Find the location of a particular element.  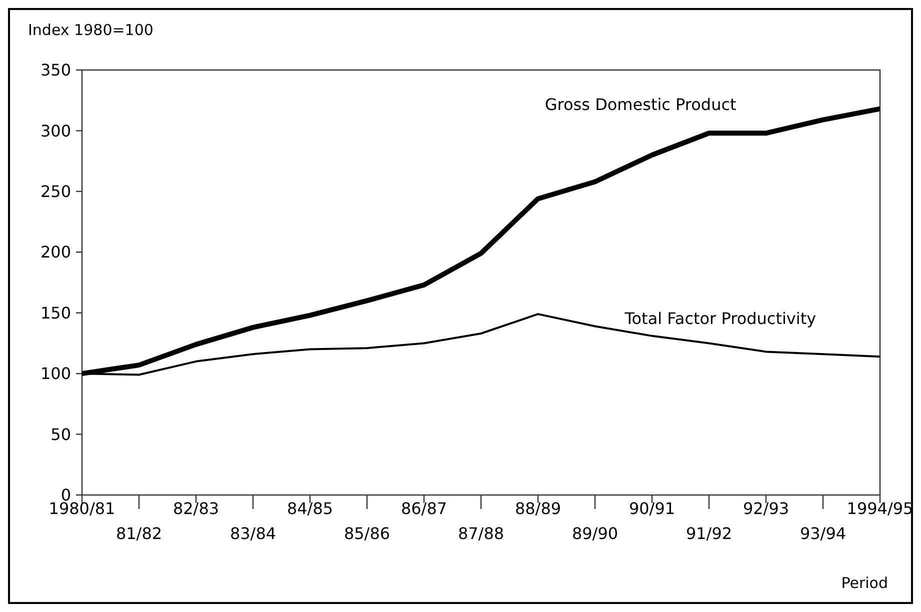

x-tick-label: 93/94 is located at coordinates (823, 533).